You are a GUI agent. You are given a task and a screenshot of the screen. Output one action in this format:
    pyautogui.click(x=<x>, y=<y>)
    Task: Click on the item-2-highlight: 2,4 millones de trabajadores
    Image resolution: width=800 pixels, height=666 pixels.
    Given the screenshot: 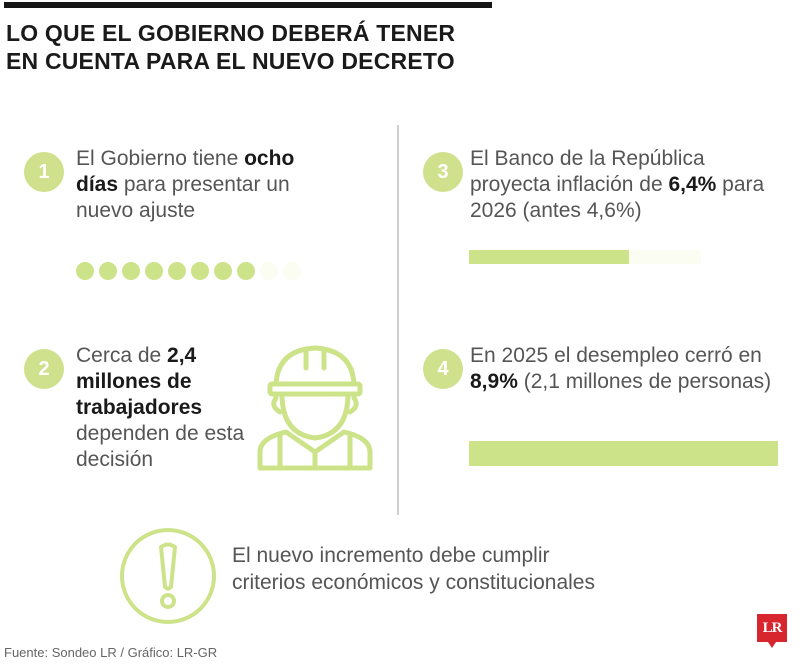 What is the action you would take?
    pyautogui.click(x=139, y=381)
    